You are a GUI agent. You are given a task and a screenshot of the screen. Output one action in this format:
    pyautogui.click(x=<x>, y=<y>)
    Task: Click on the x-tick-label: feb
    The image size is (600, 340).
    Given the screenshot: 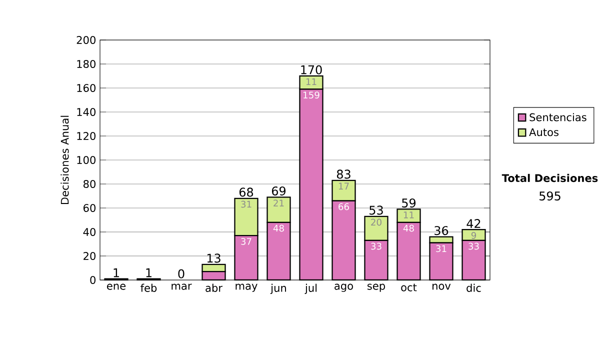 What is the action you would take?
    pyautogui.click(x=148, y=288)
    